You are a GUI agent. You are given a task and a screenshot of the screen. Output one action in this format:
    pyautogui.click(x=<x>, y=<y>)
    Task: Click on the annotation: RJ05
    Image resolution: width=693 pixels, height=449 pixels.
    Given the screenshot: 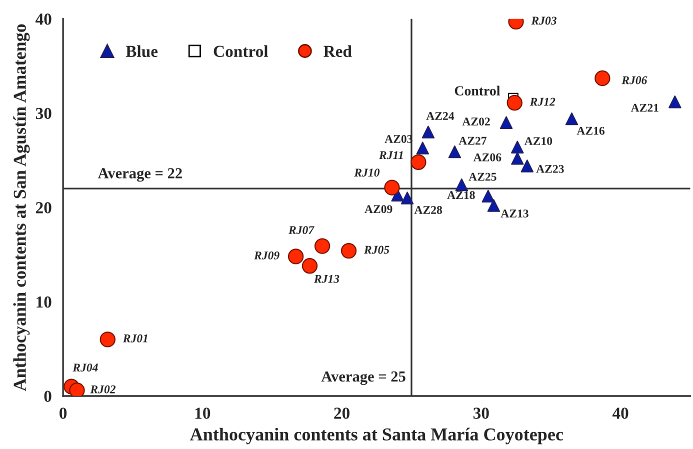 What is the action you would take?
    pyautogui.click(x=377, y=250)
    